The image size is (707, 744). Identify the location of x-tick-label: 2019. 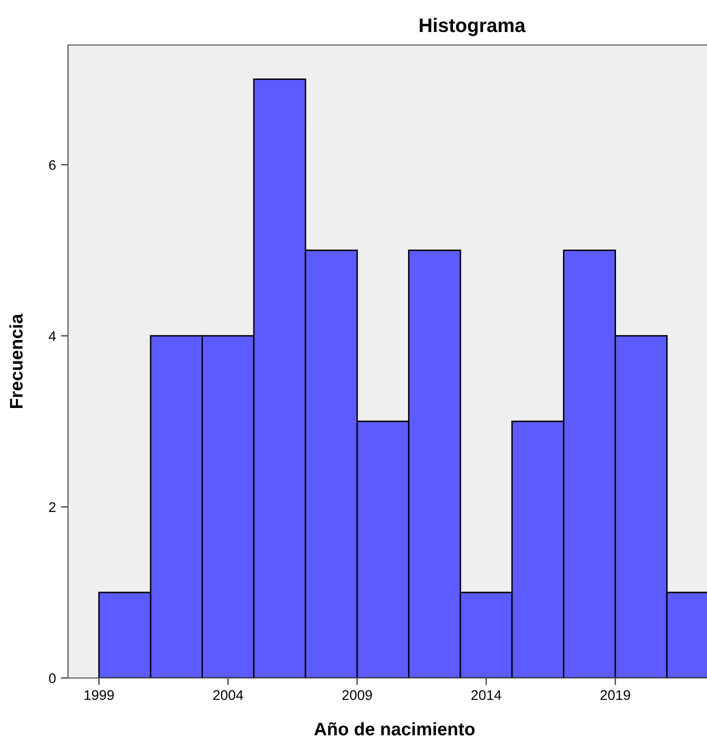
(615, 695).